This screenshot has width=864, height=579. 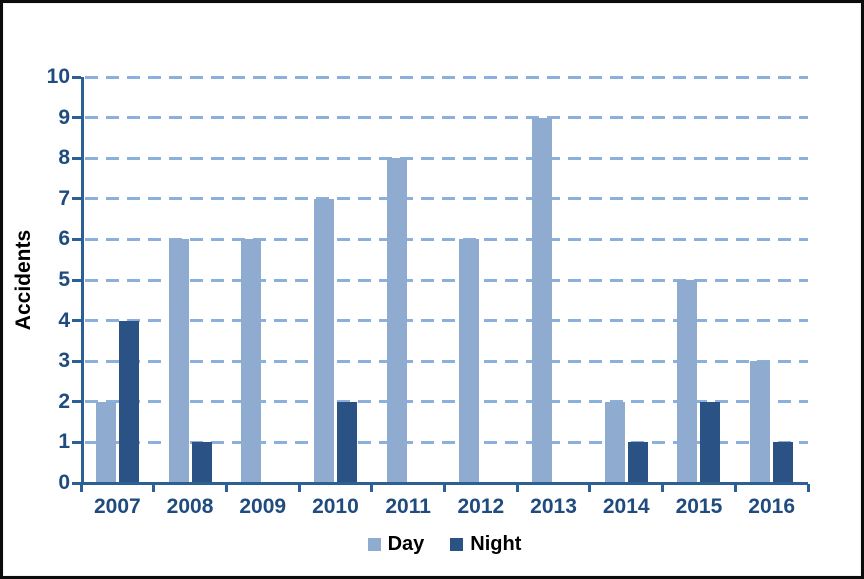 I want to click on legend-item-day: Day, so click(x=396, y=544).